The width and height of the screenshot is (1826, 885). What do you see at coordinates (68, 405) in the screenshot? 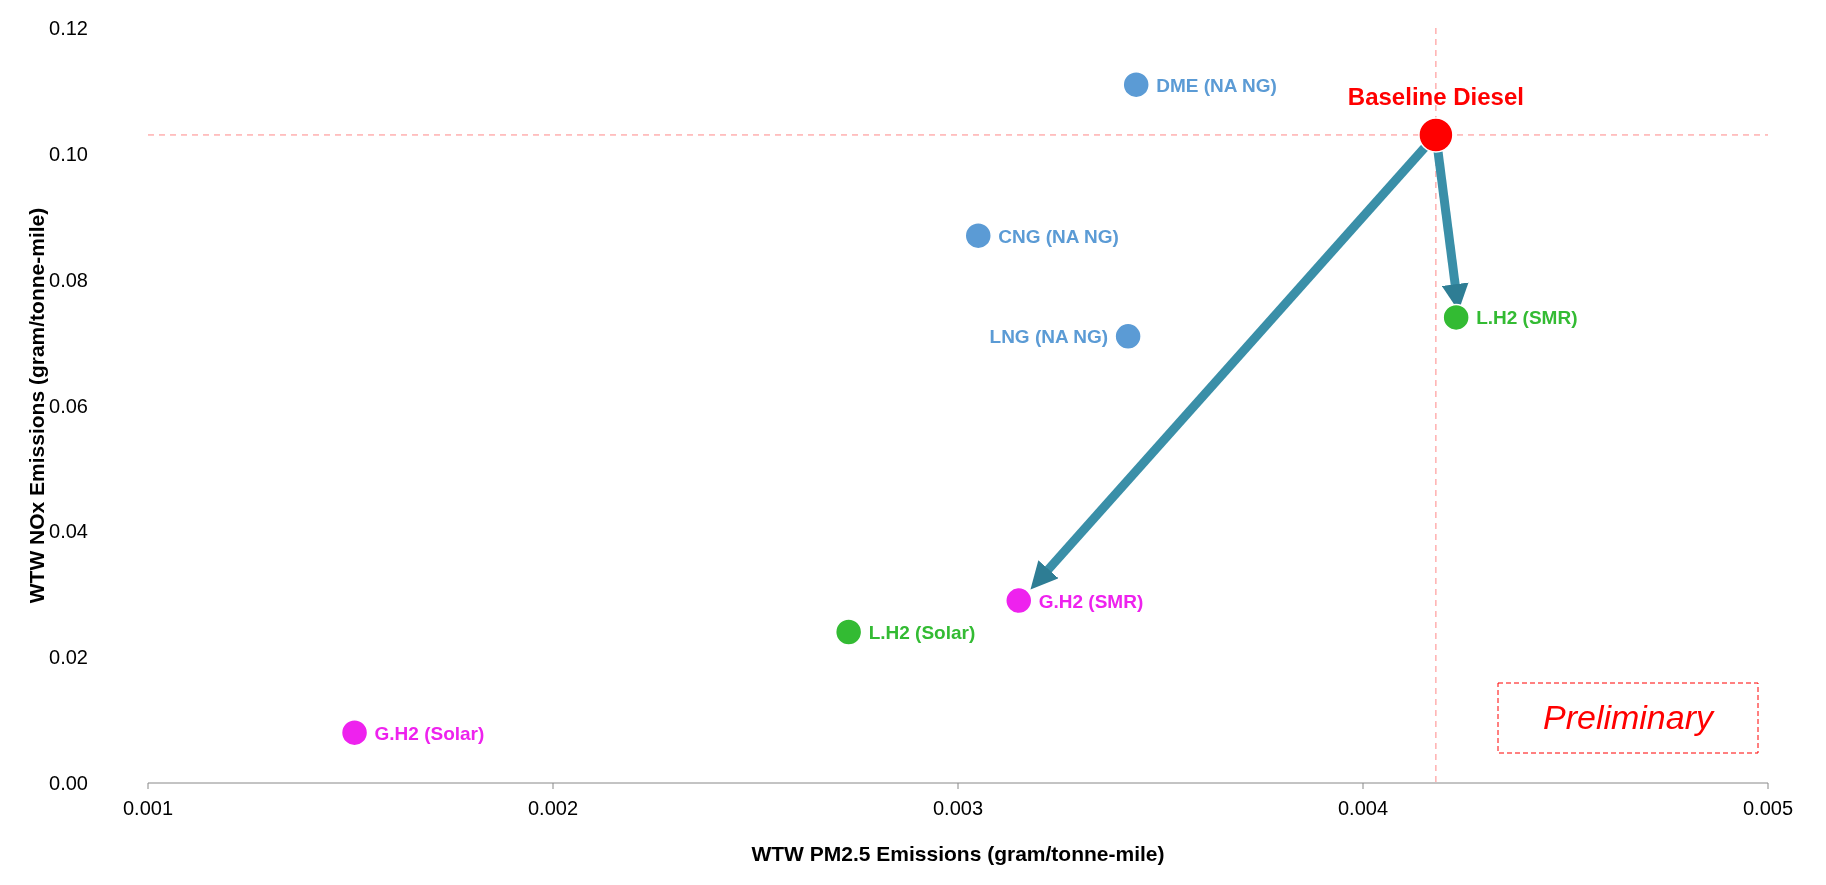
I see `y-tick-label: 0.06` at bounding box center [68, 405].